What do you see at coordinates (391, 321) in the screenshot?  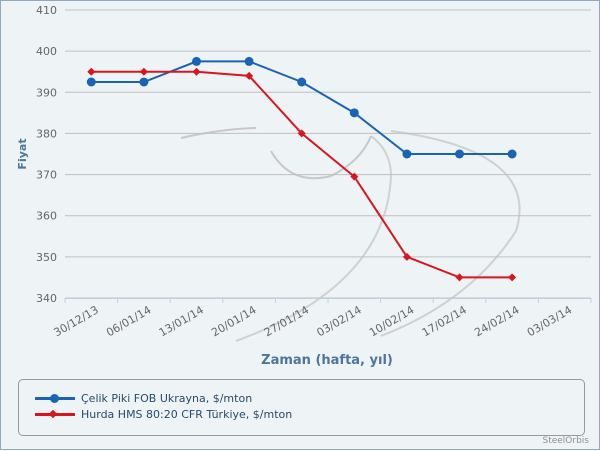 I see `x-tick-label: 10/02/14` at bounding box center [391, 321].